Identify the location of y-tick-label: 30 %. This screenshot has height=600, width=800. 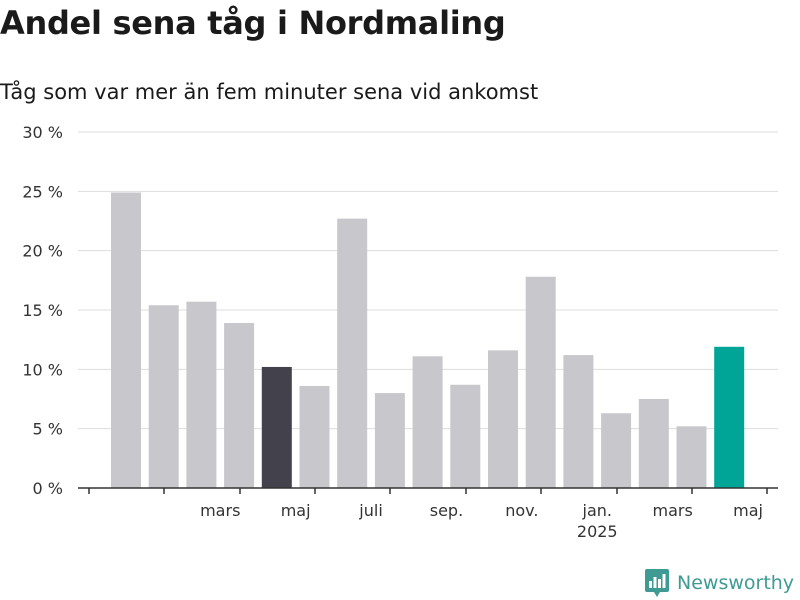
(42, 132).